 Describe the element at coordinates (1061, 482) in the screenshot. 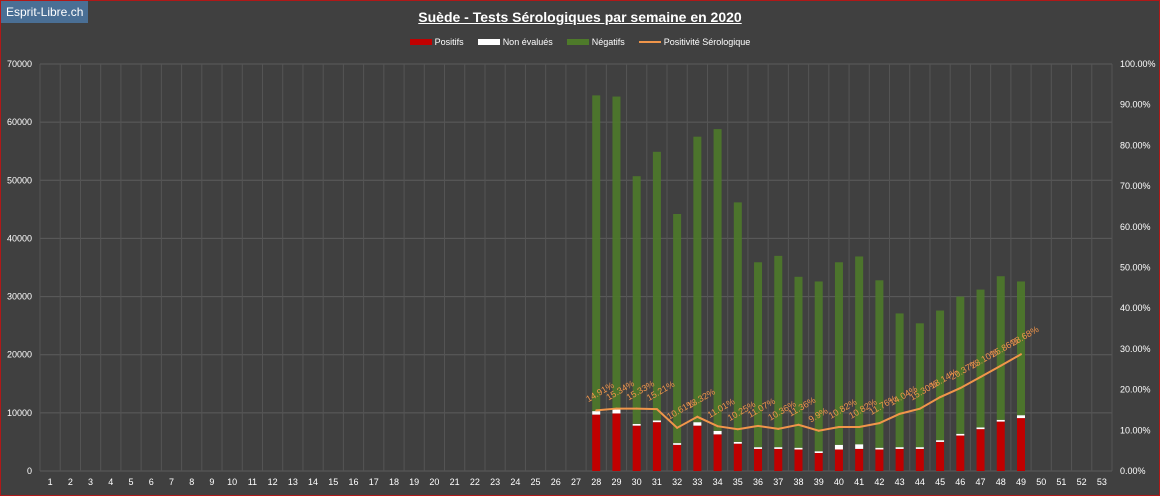

I see `x-tick-label: 51` at that location.